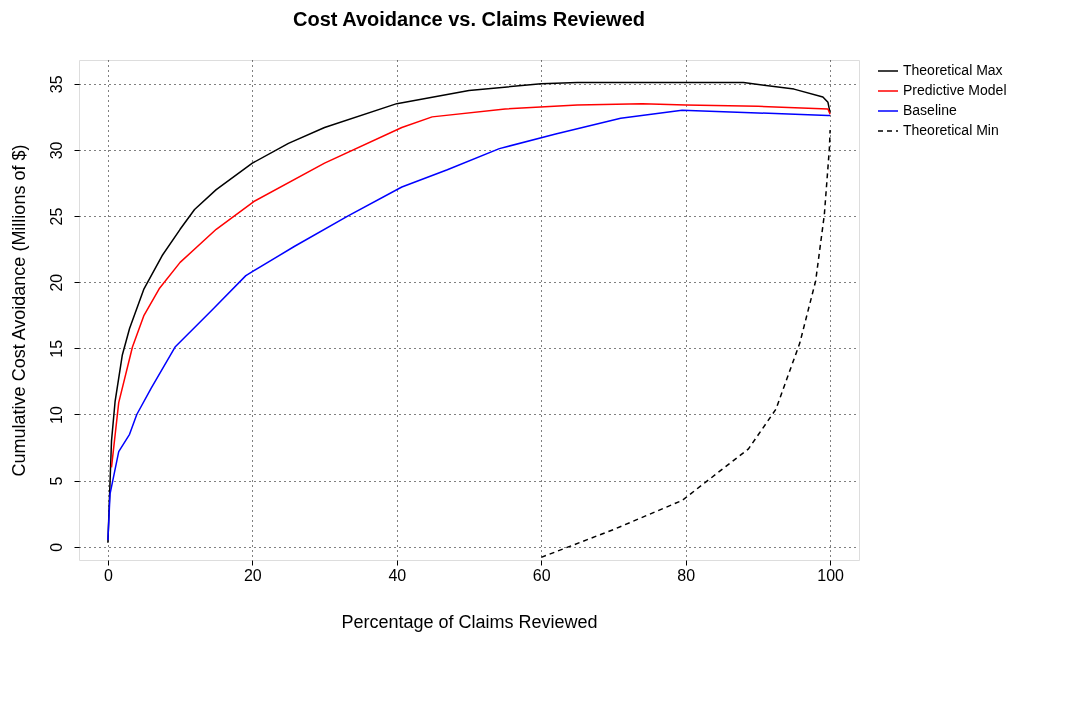 This screenshot has height=714, width=1088. I want to click on x-tick-label: 60, so click(541, 575).